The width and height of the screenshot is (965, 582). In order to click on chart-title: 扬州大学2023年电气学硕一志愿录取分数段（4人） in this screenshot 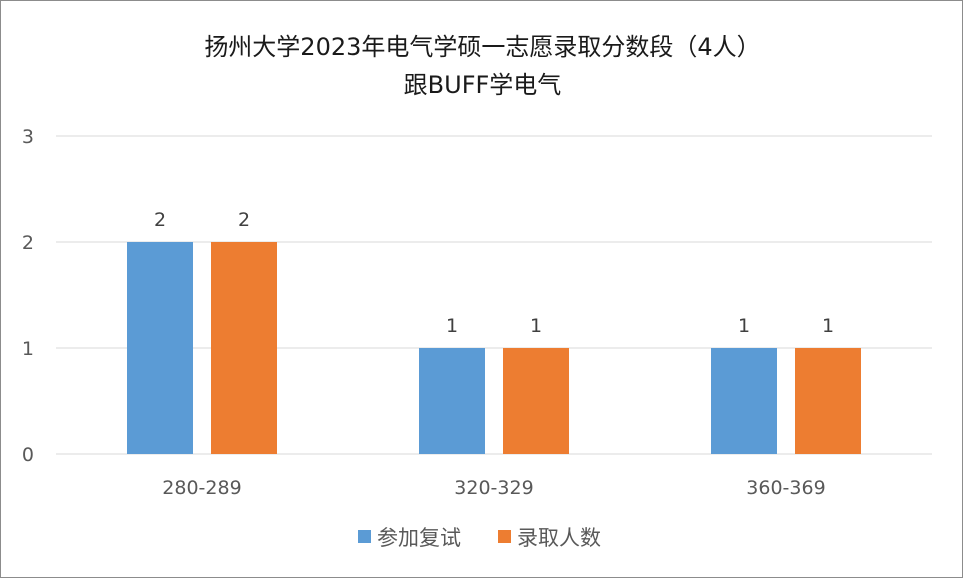, I will do `click(482, 47)`.